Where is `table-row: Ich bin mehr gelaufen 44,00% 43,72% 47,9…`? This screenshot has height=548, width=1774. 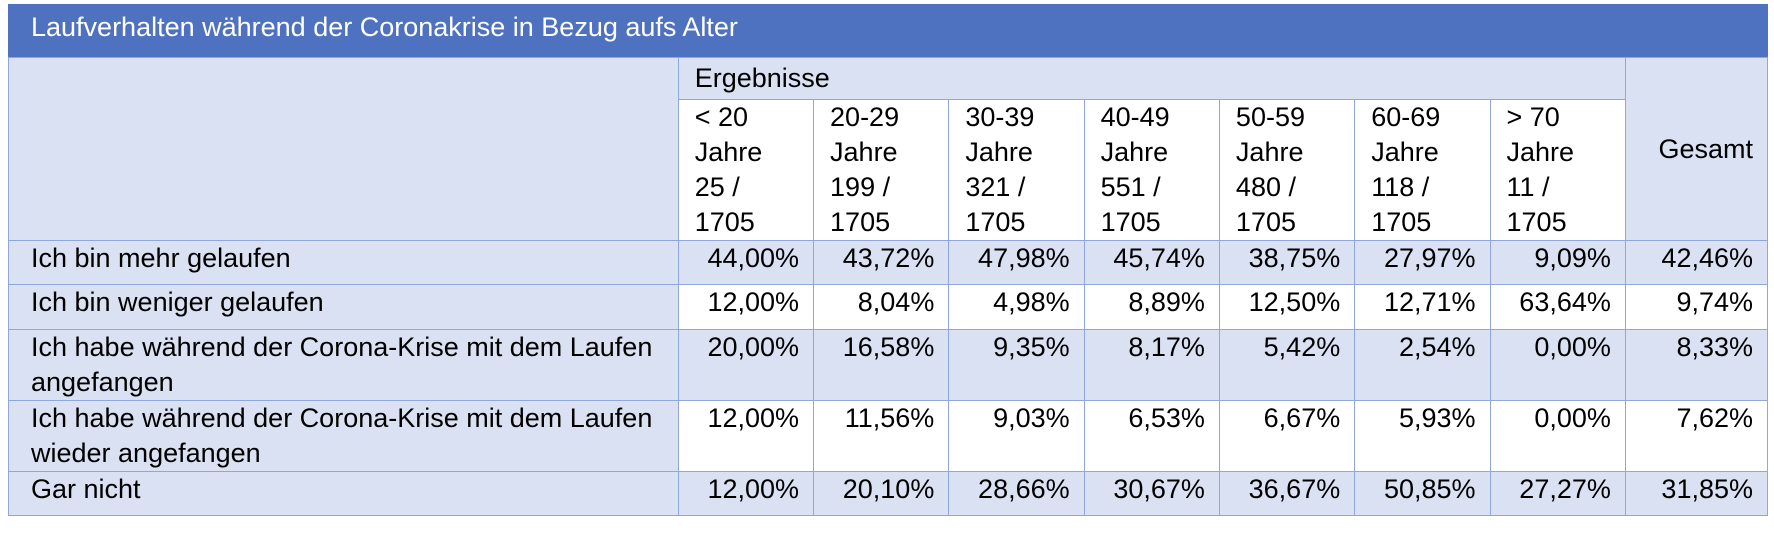 table-row: Ich bin mehr gelaufen 44,00% 43,72% 47,9… is located at coordinates (888, 262).